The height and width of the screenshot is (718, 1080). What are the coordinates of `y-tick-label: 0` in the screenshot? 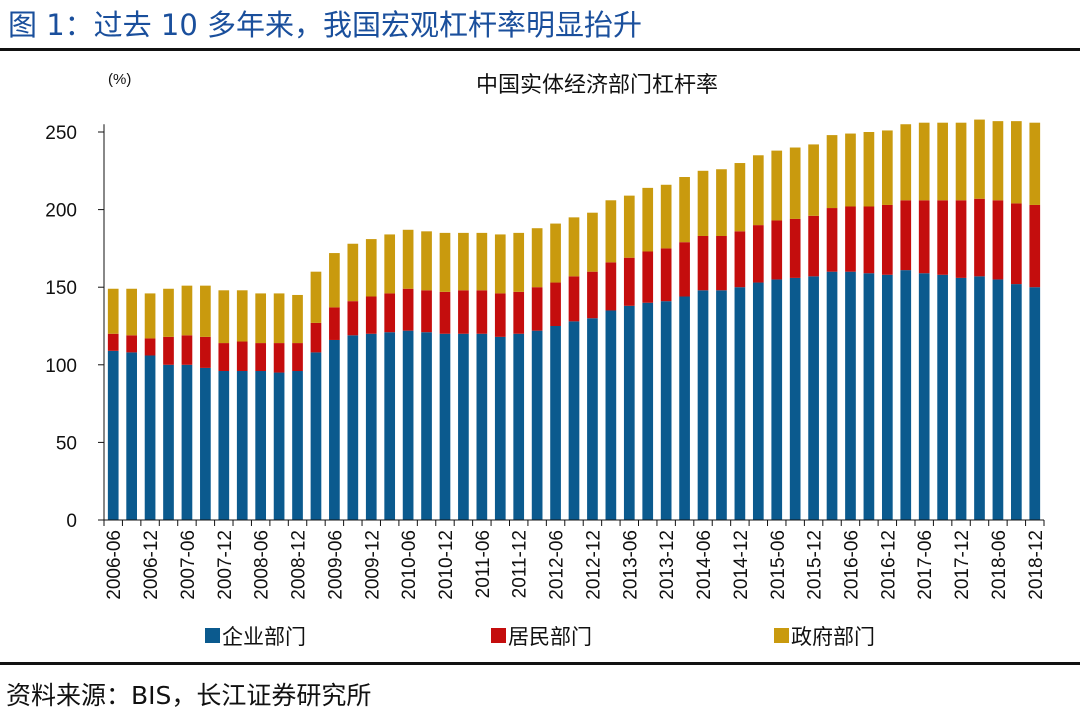 It's located at (71, 521).